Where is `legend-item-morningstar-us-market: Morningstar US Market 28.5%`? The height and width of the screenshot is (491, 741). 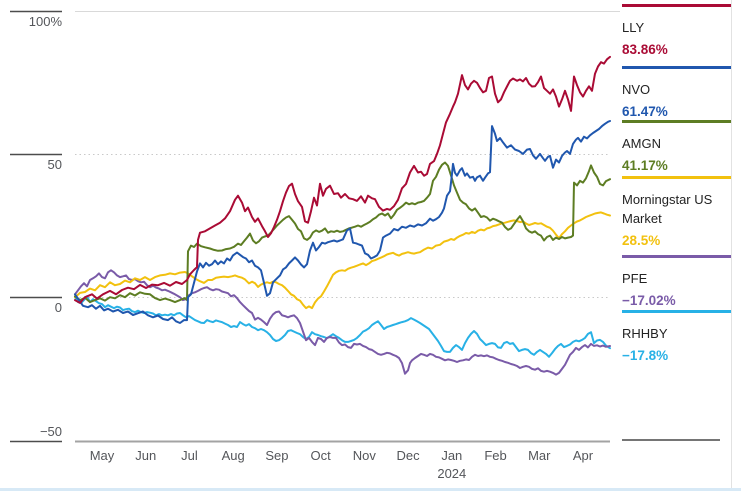 legend-item-morningstar-us-market: Morningstar US Market 28.5% is located at coordinates (676, 212).